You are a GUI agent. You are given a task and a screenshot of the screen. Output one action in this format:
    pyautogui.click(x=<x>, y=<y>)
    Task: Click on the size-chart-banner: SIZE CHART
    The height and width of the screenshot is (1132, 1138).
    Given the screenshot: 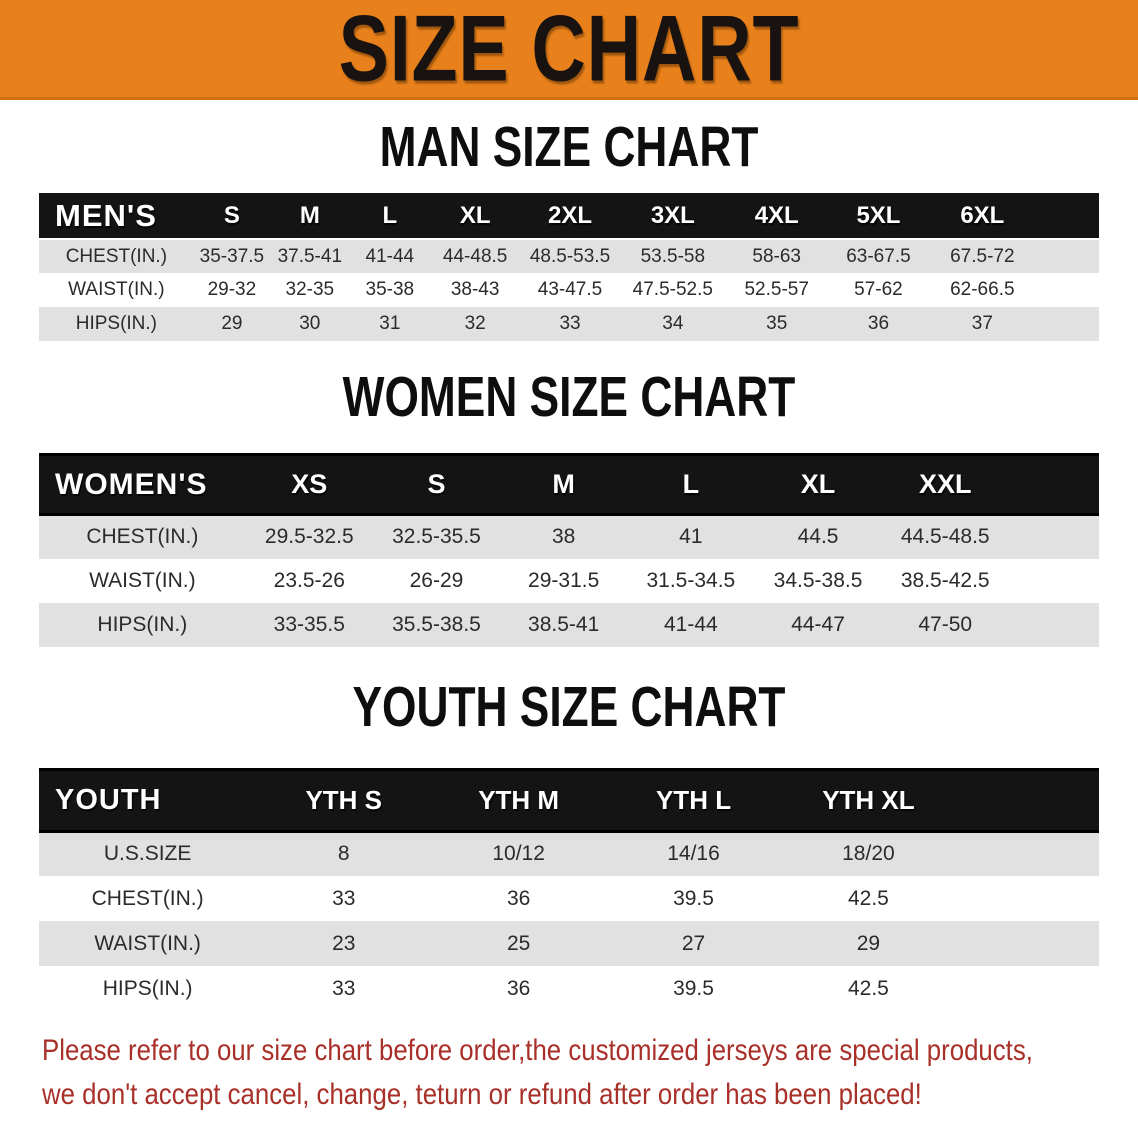 What is the action you would take?
    pyautogui.click(x=569, y=50)
    